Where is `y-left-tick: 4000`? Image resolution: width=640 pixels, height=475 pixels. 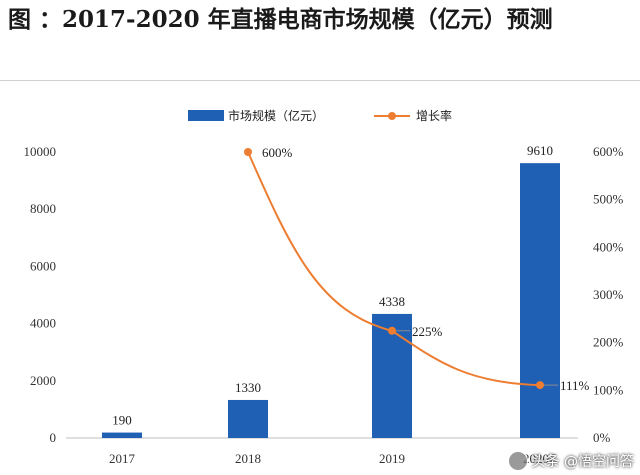
y-left-tick: 4000 is located at coordinates (43, 323).